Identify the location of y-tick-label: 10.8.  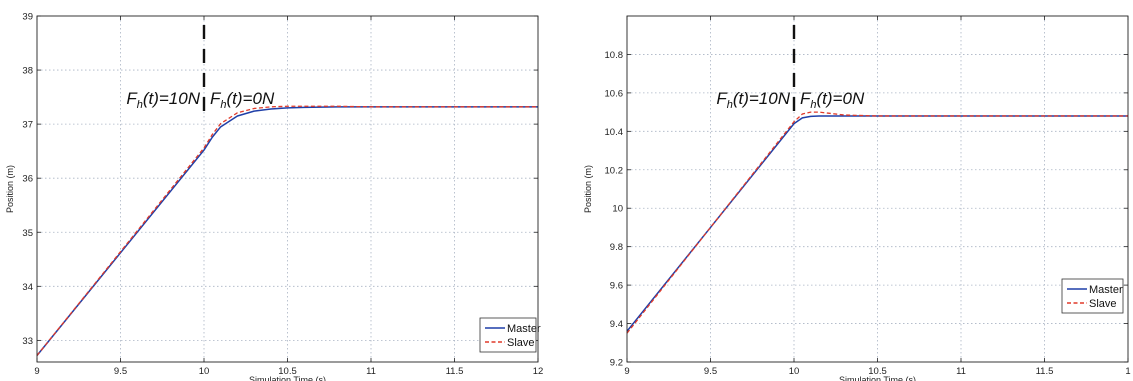
(614, 55).